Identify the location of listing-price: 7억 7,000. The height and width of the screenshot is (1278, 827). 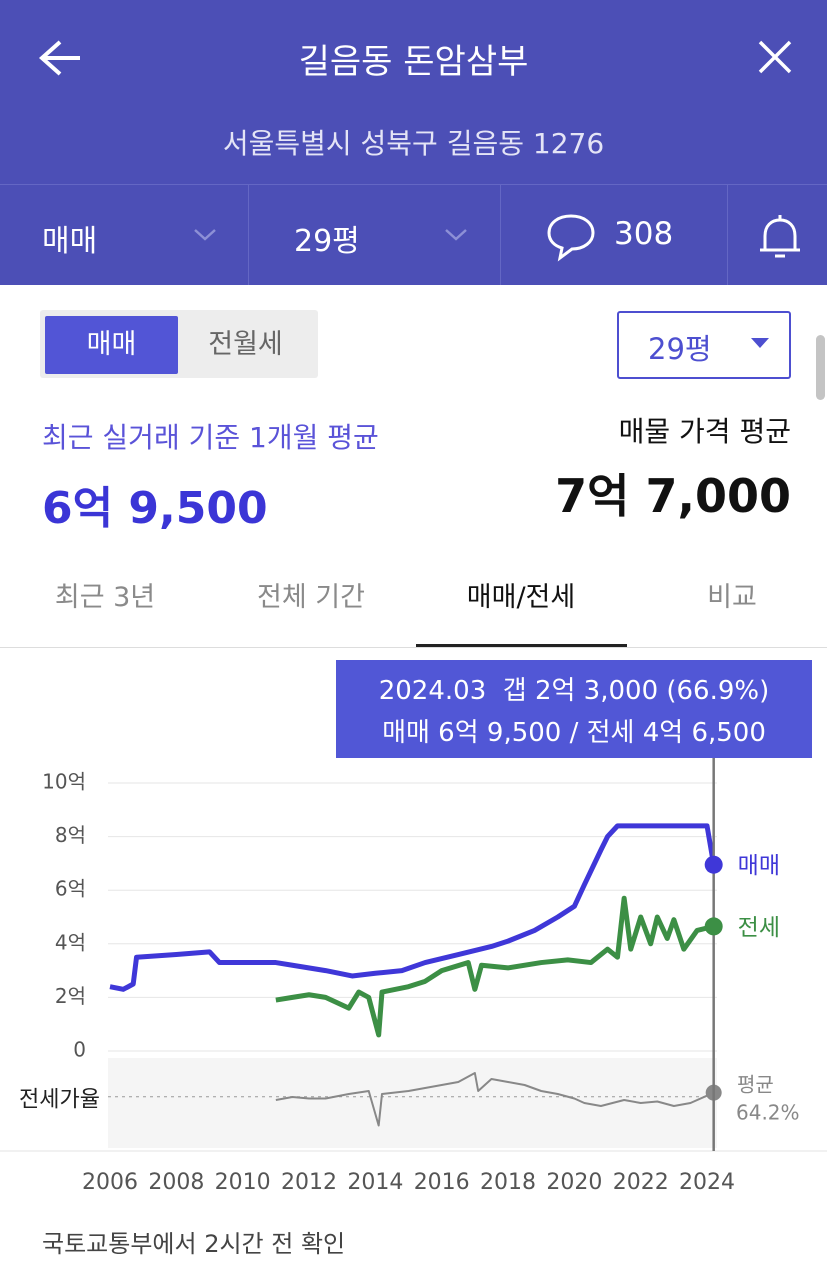
(673, 496).